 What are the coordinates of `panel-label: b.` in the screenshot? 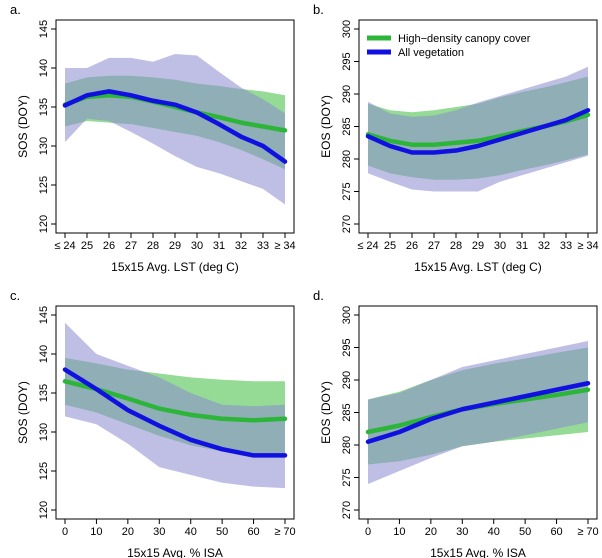 It's located at (318, 9).